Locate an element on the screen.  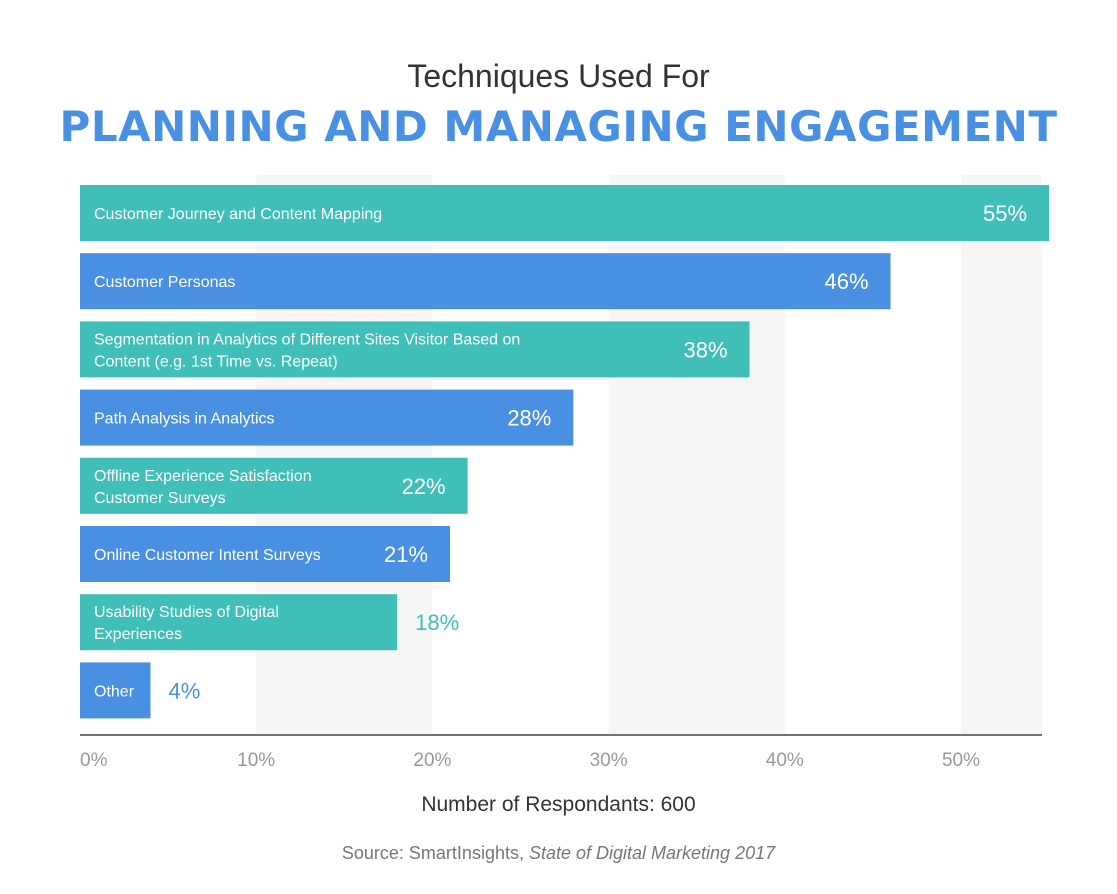
value-label: 4% is located at coordinates (184, 690).